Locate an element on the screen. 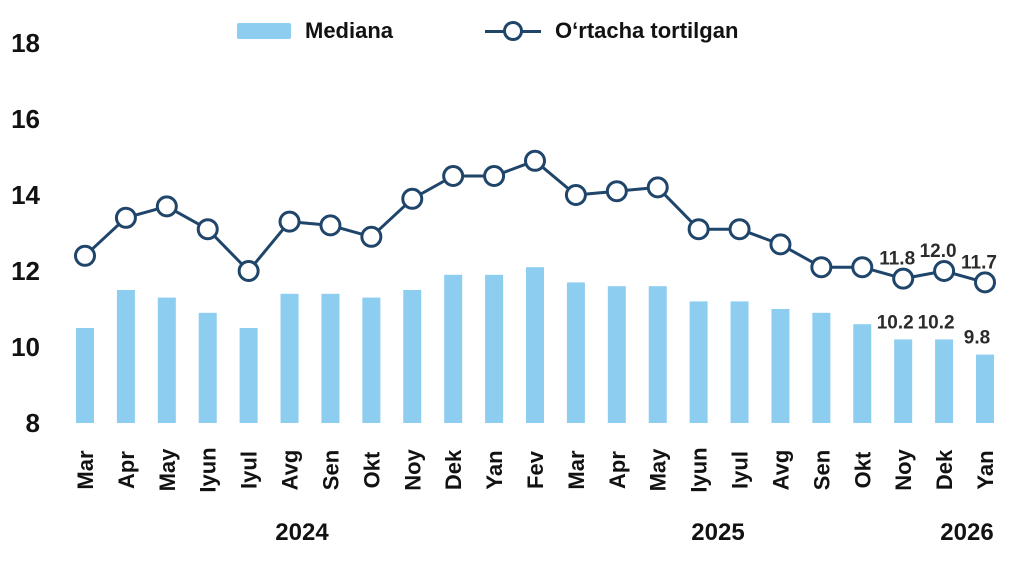 The height and width of the screenshot is (561, 1024). legend-label-mediana: Mediana is located at coordinates (349, 30).